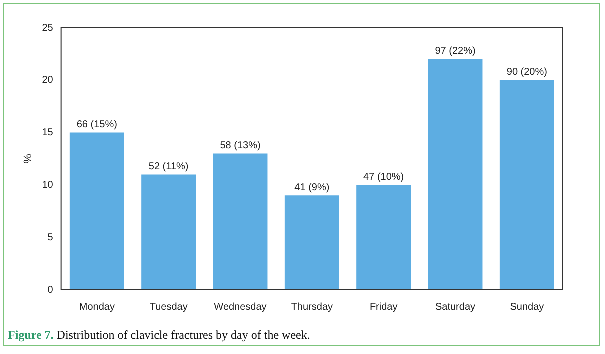 The height and width of the screenshot is (354, 605). I want to click on x-tick-label: Wednesday, so click(240, 307).